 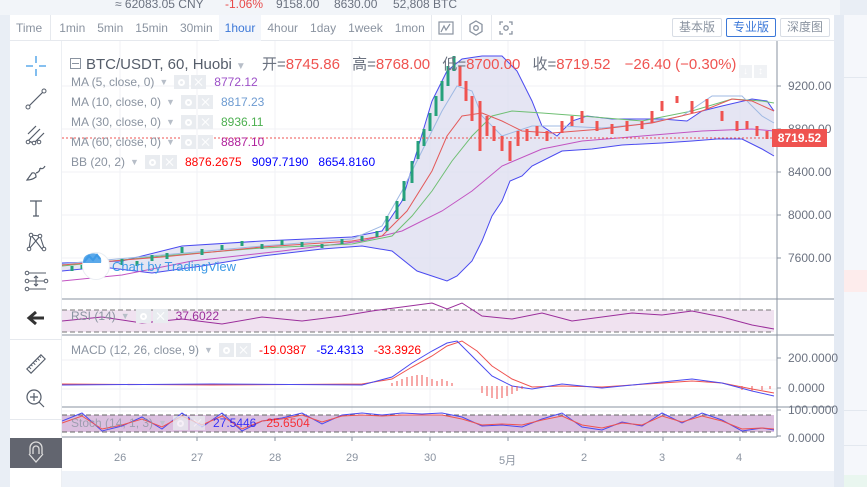 What do you see at coordinates (282, 350) in the screenshot?
I see `macd-histogram-value: -19.0387` at bounding box center [282, 350].